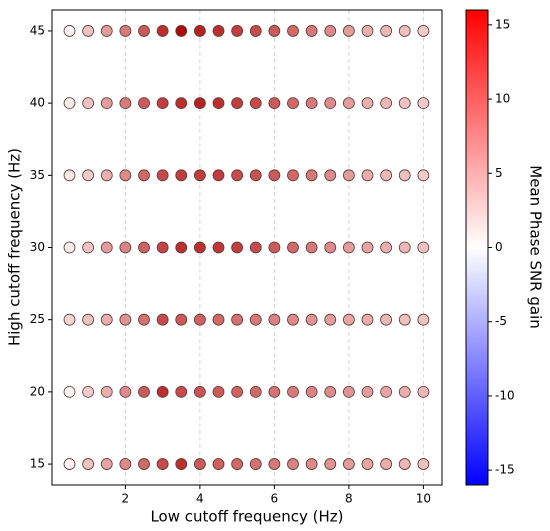 This screenshot has height=531, width=550. Describe the element at coordinates (37, 464) in the screenshot. I see `y-tick-label: 15` at that location.